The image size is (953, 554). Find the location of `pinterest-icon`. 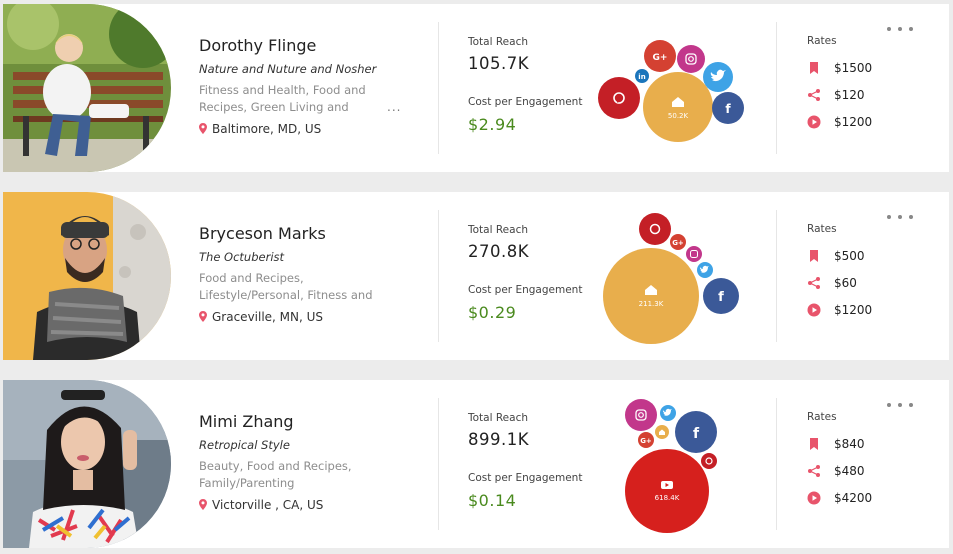

pinterest-icon is located at coordinates (655, 229).